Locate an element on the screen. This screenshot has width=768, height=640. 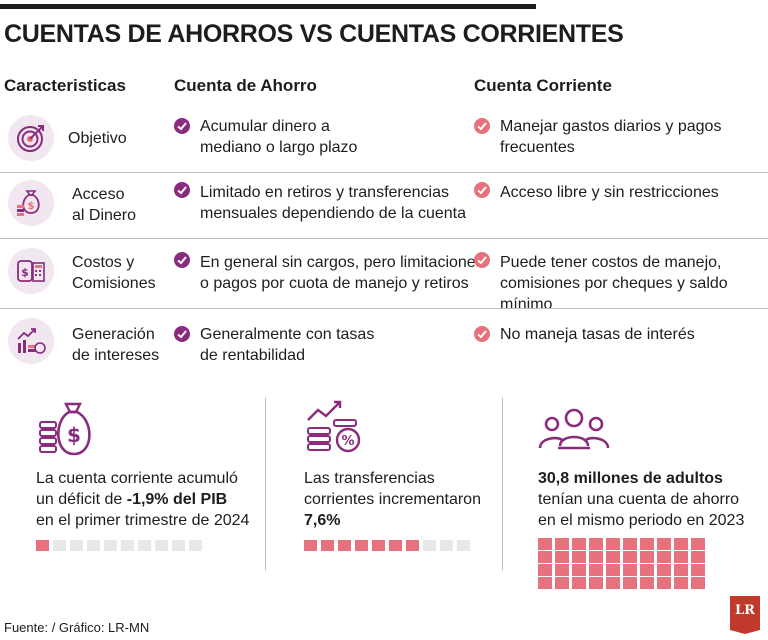
top-rule is located at coordinates (268, 6).